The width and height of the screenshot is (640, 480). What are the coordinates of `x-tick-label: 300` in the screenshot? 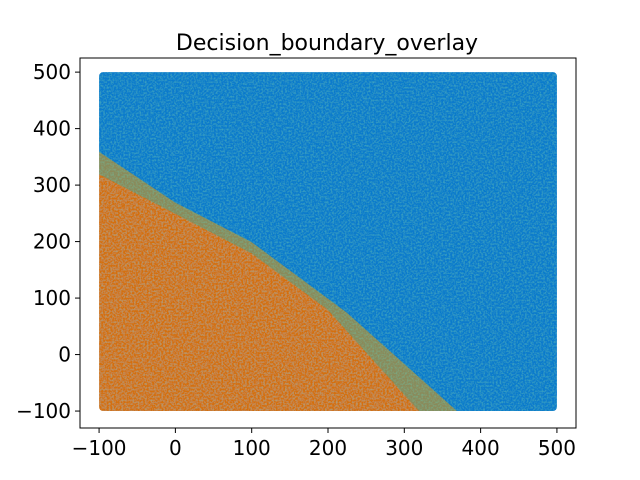 It's located at (404, 448).